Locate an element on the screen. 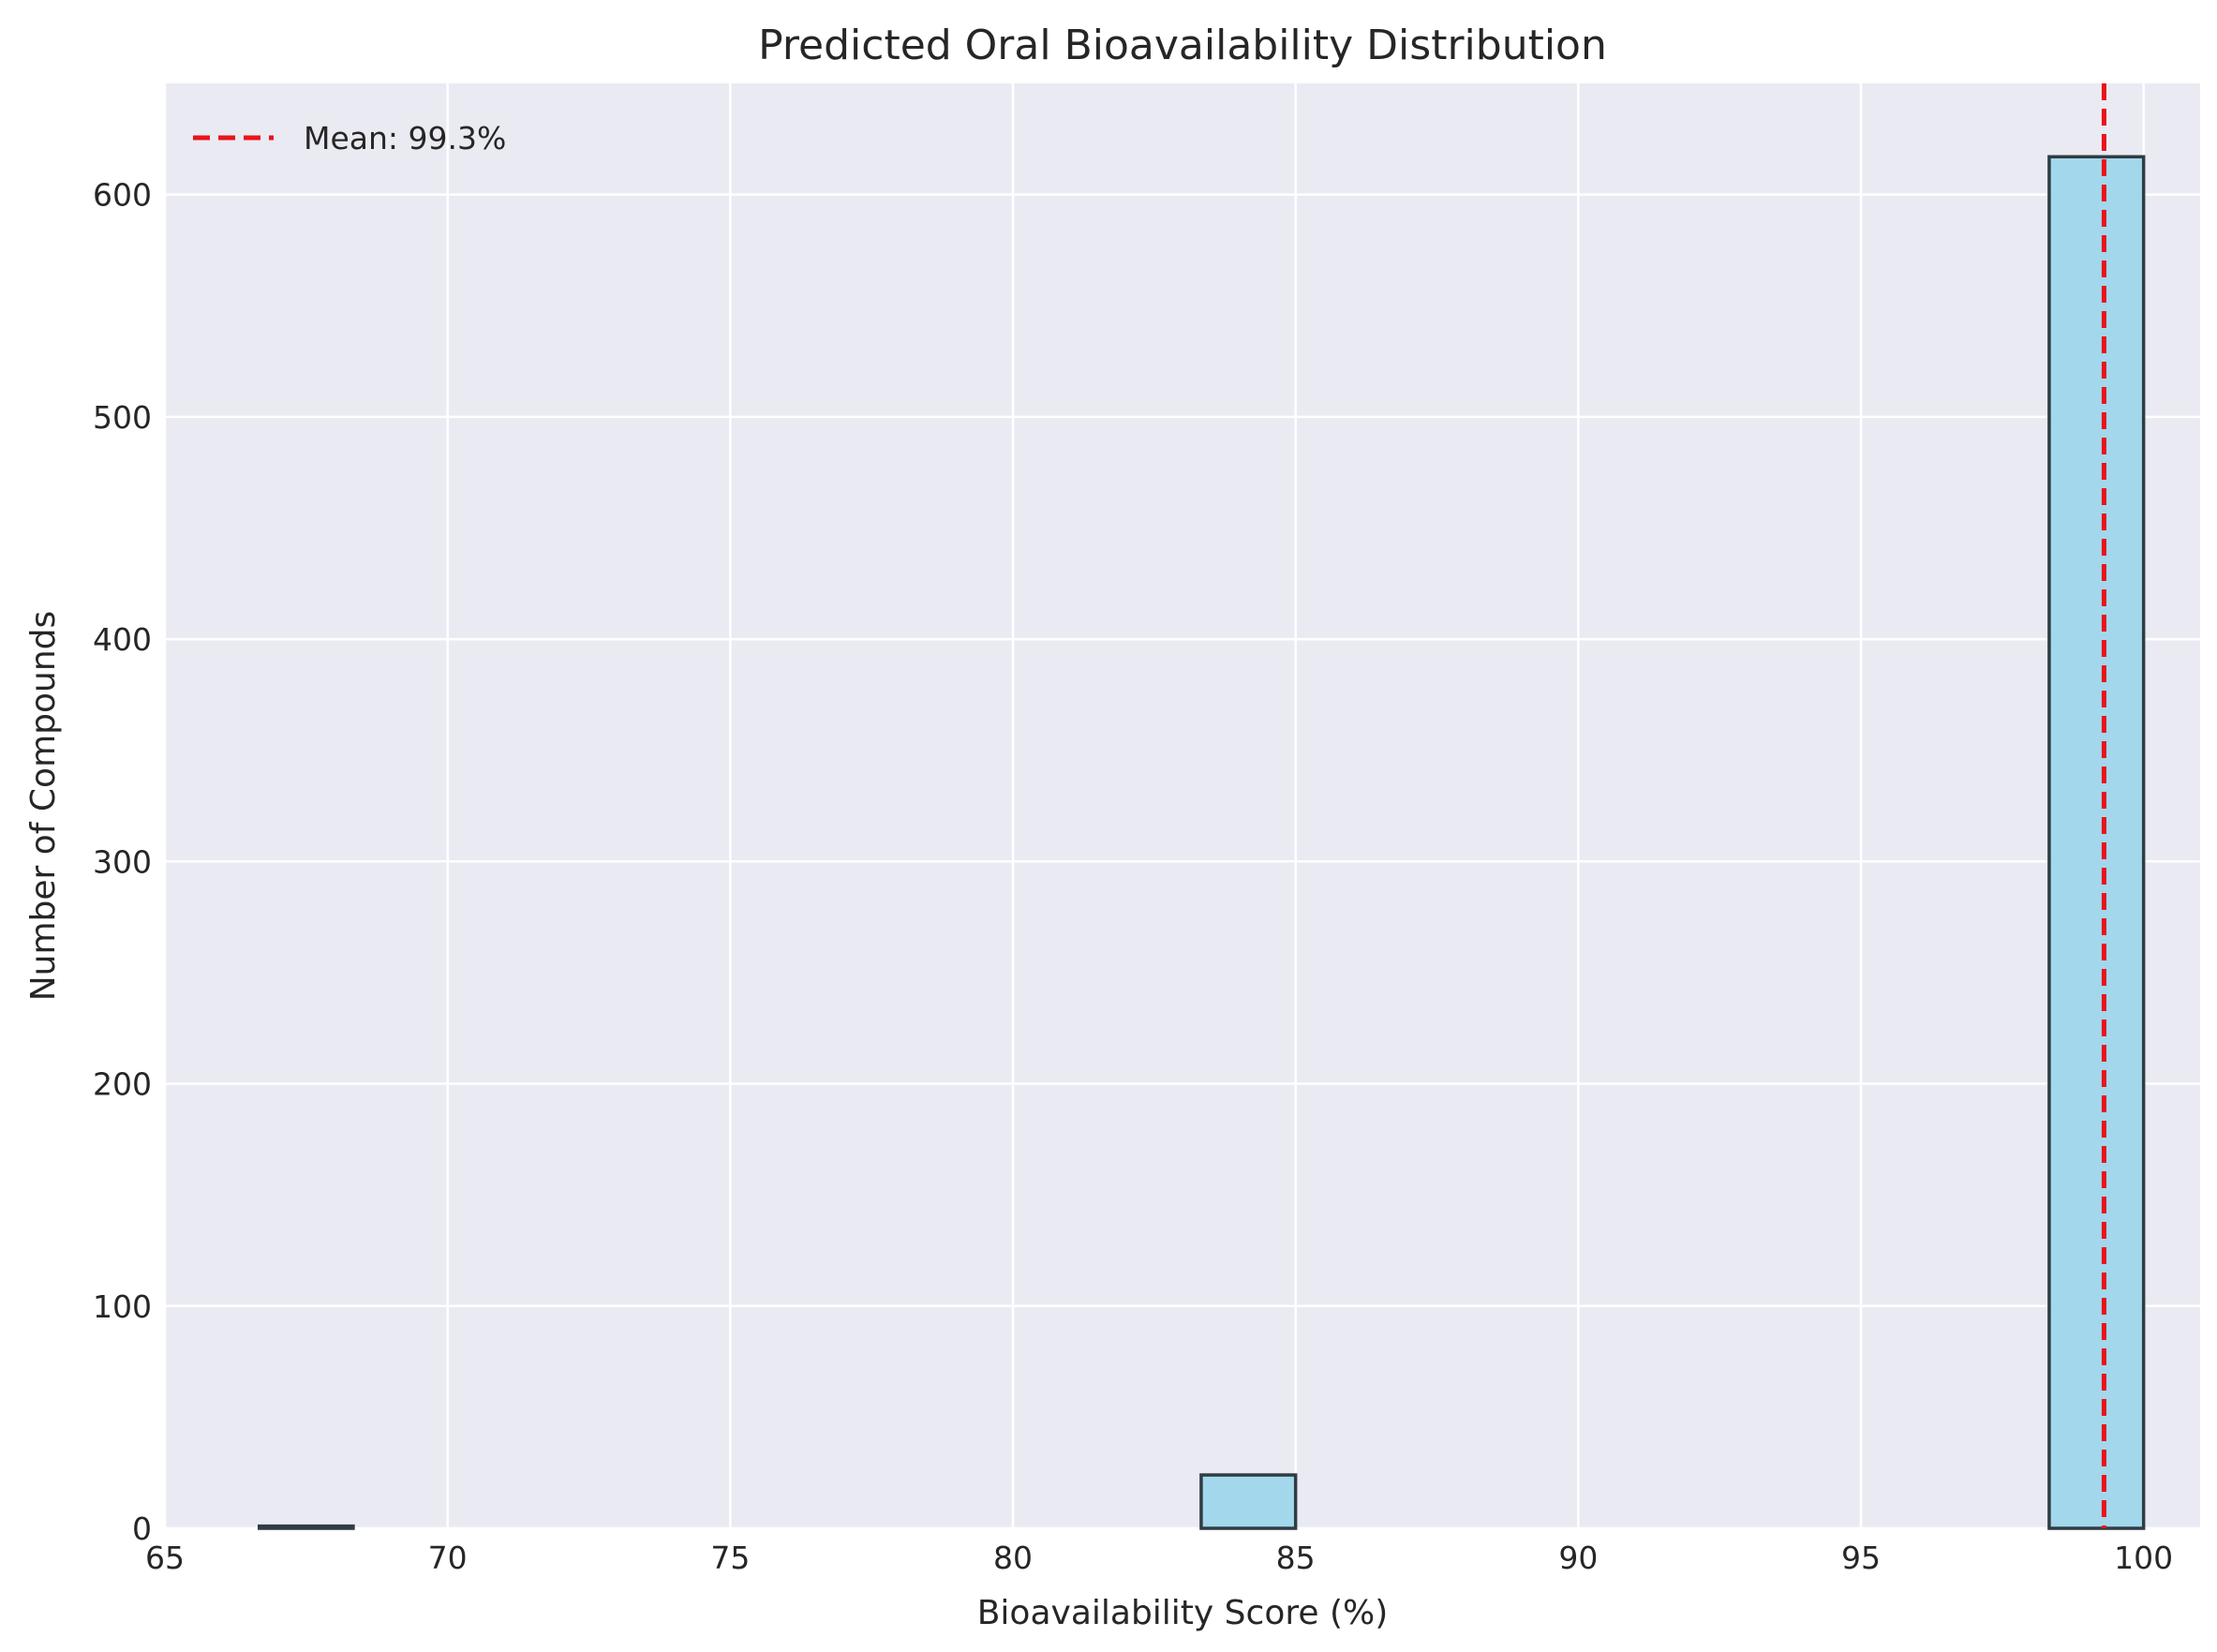 This screenshot has width=2217, height=1652. x-tick-label: 80 is located at coordinates (1013, 1558).